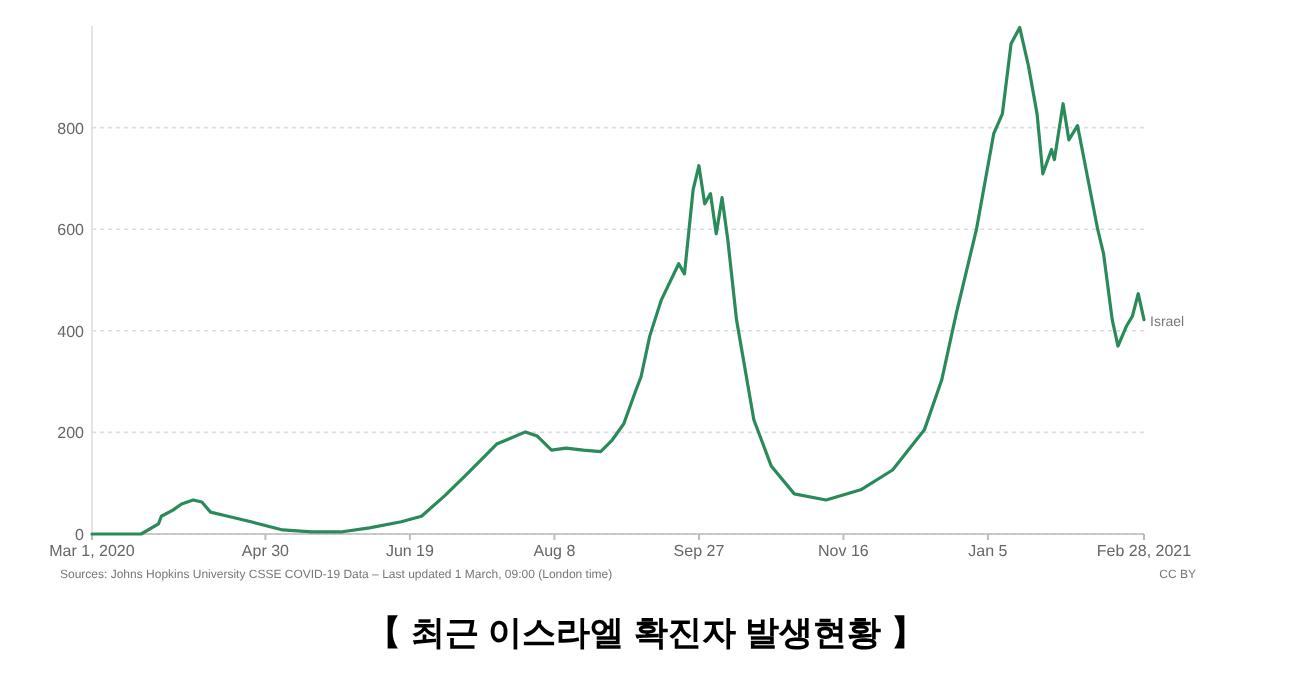 This screenshot has height=678, width=1294. Describe the element at coordinates (646, 633) in the screenshot. I see `text: 【 최근 이스라엘 확진자 발생현황 】` at that location.